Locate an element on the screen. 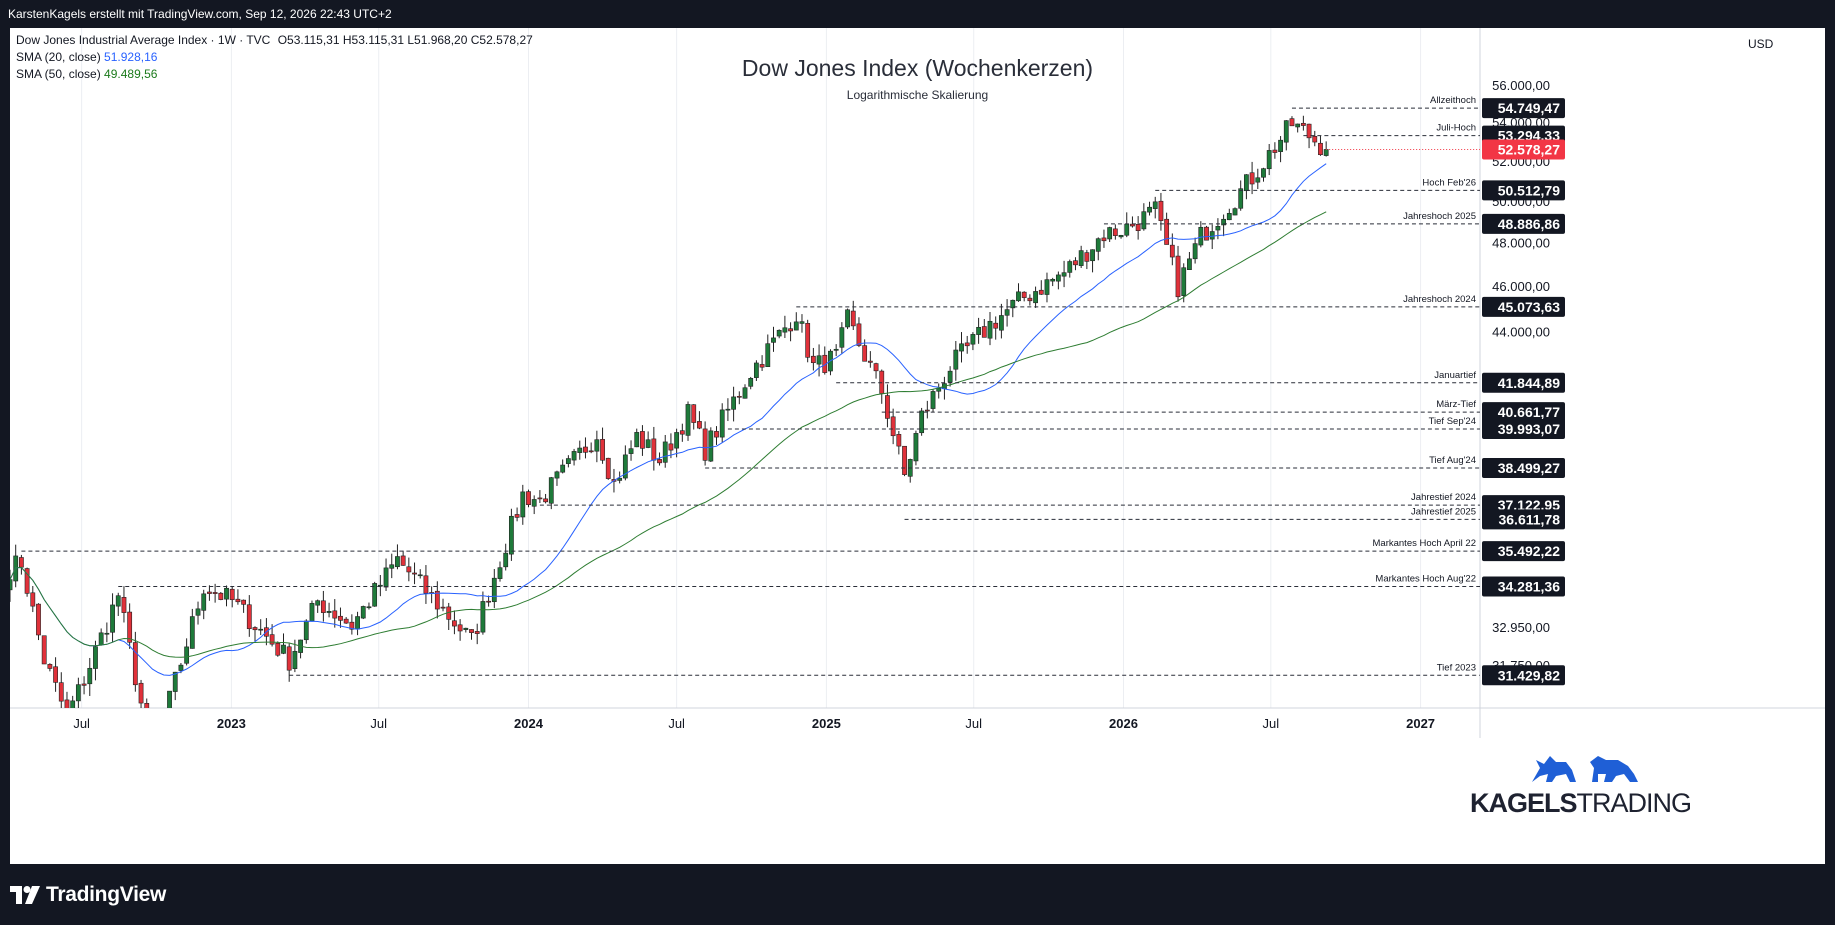 Image resolution: width=1835 pixels, height=925 pixels. x-tick-label: 2026 is located at coordinates (1123, 723).